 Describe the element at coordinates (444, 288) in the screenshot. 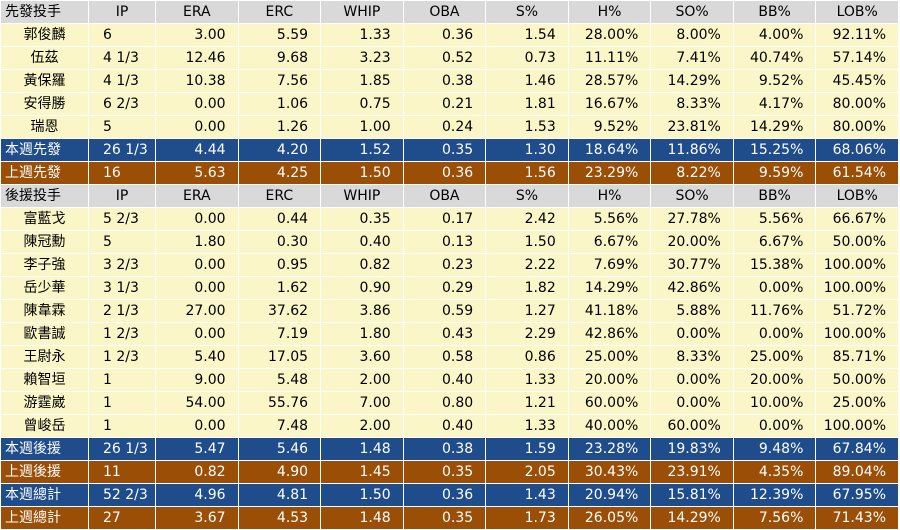

I see `stat-cell: 0.29` at that location.